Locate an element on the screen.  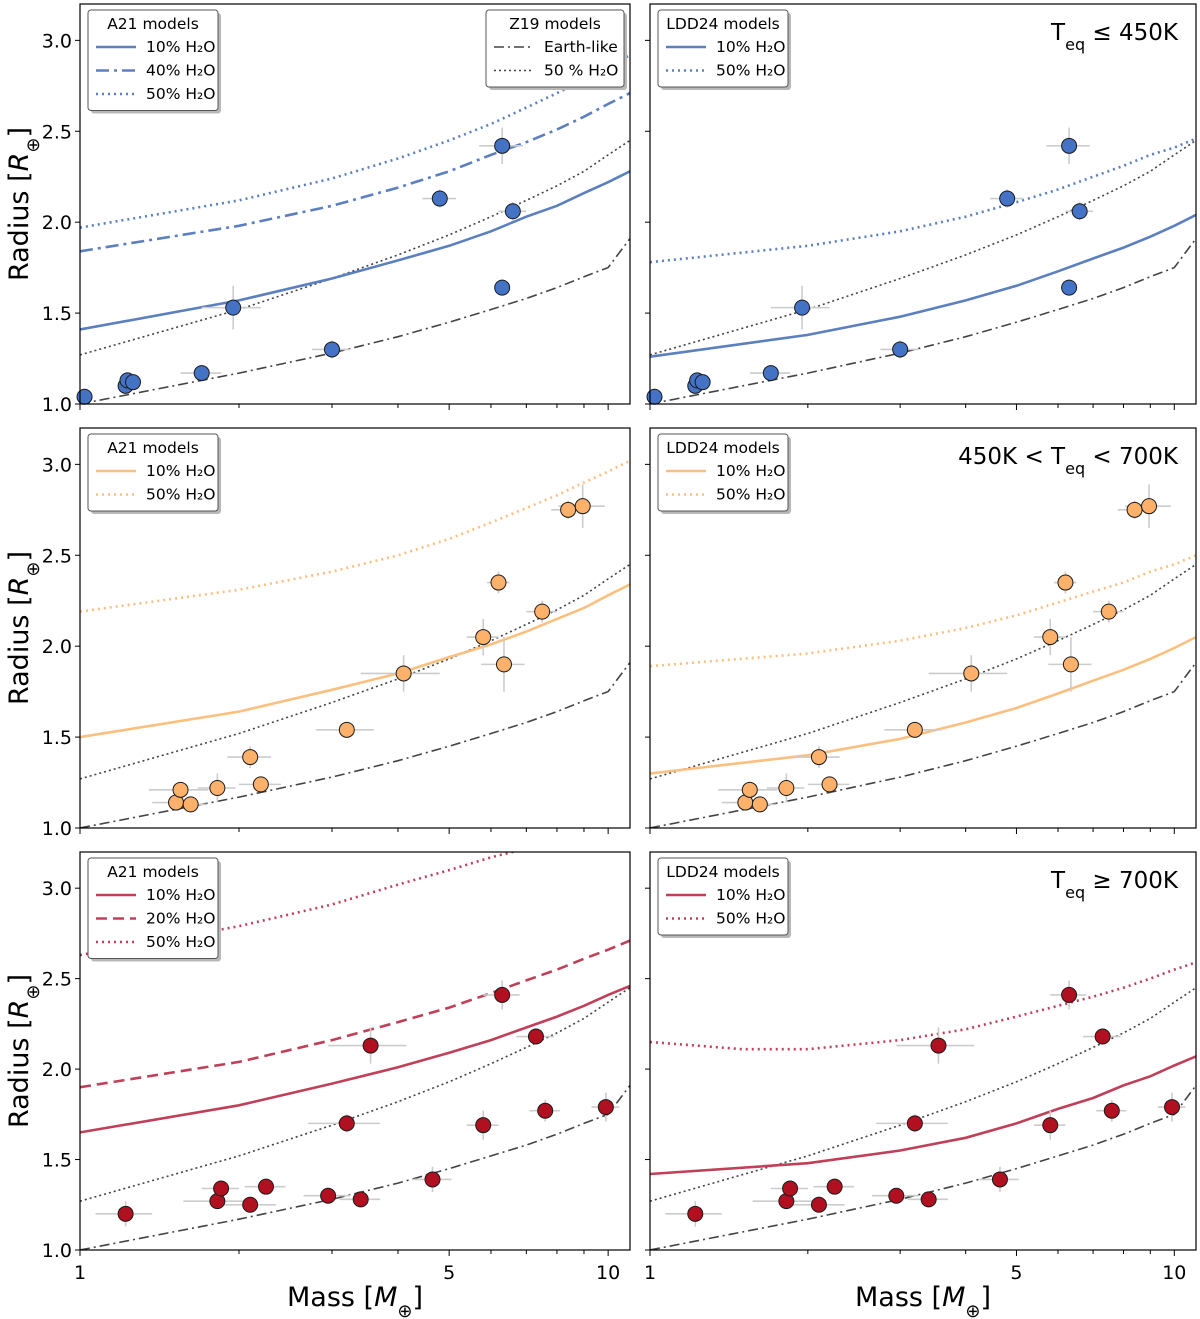
temperature-label: Teq ≤ 450K is located at coordinates (1114, 37).